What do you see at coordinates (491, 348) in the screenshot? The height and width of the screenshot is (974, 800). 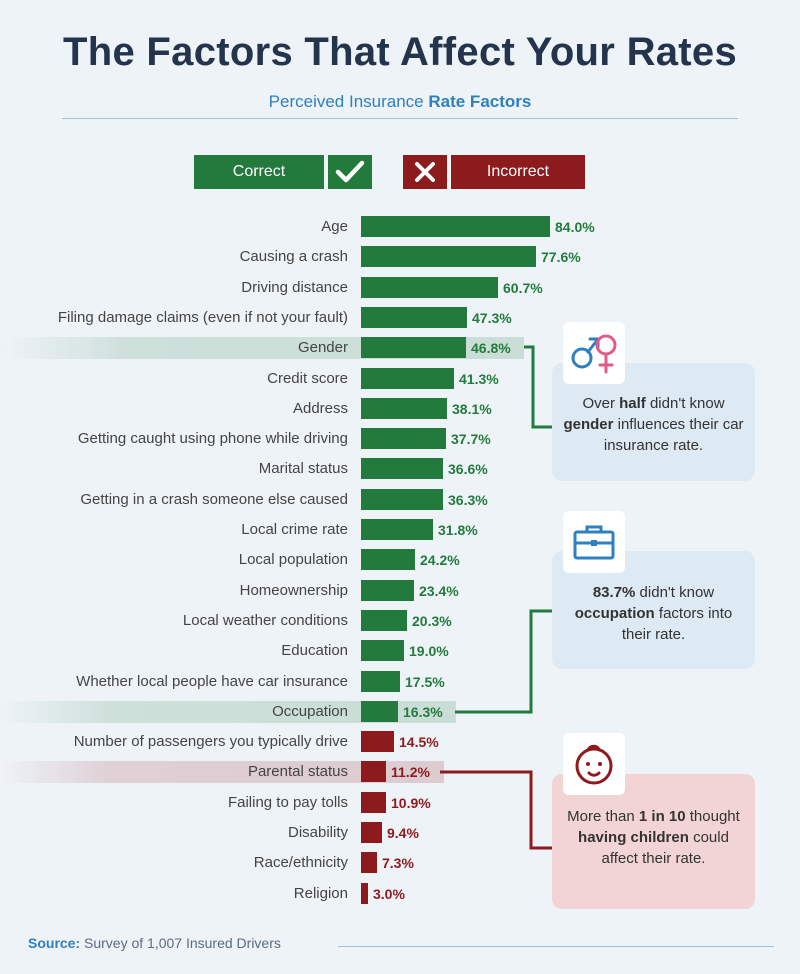 I see `bar-value-gender: 46.8%` at bounding box center [491, 348].